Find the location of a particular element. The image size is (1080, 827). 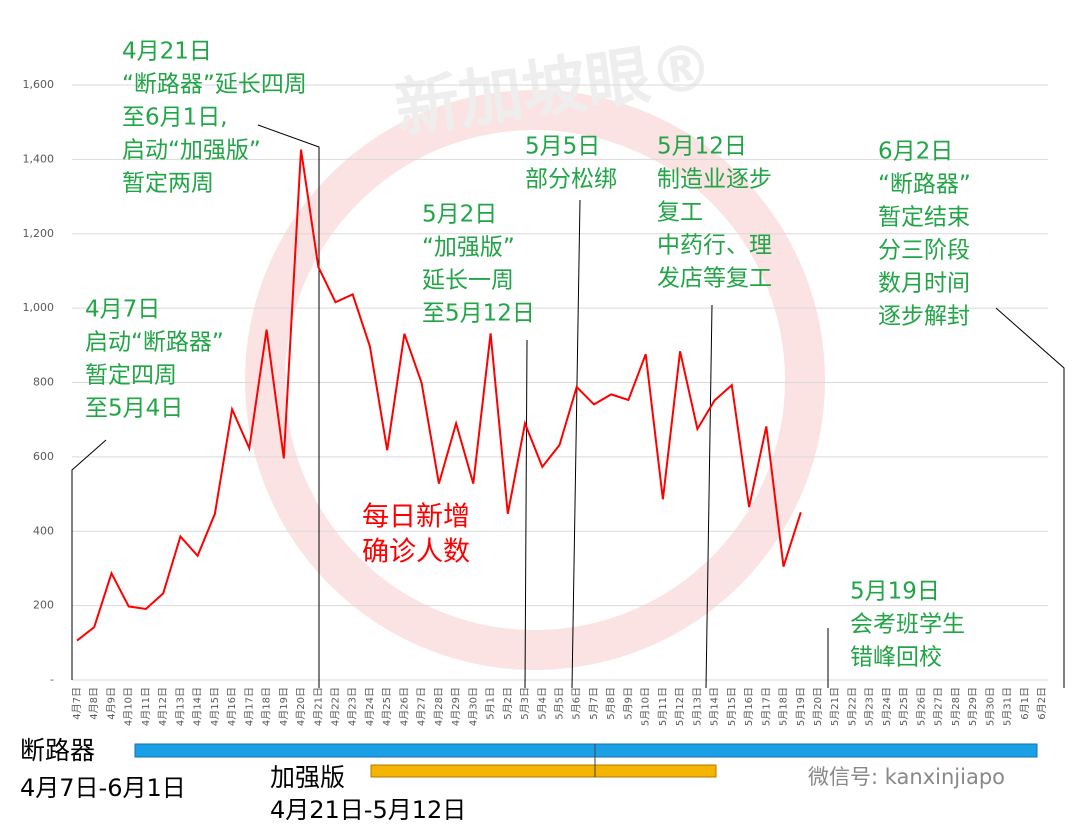

period-name: 断路器 is located at coordinates (57, 750).